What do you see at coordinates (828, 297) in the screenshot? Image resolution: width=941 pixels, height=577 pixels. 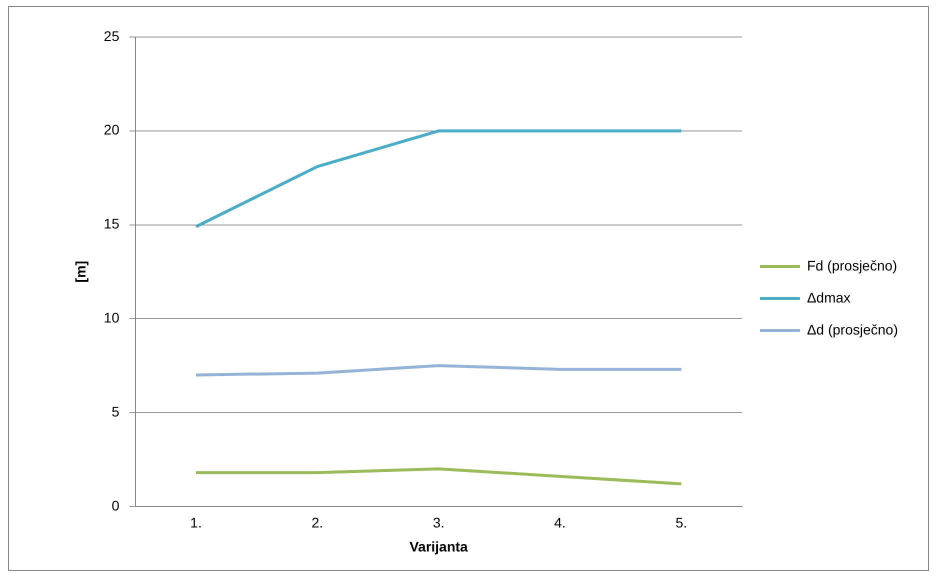 I see `legend-label: Δdmax` at bounding box center [828, 297].